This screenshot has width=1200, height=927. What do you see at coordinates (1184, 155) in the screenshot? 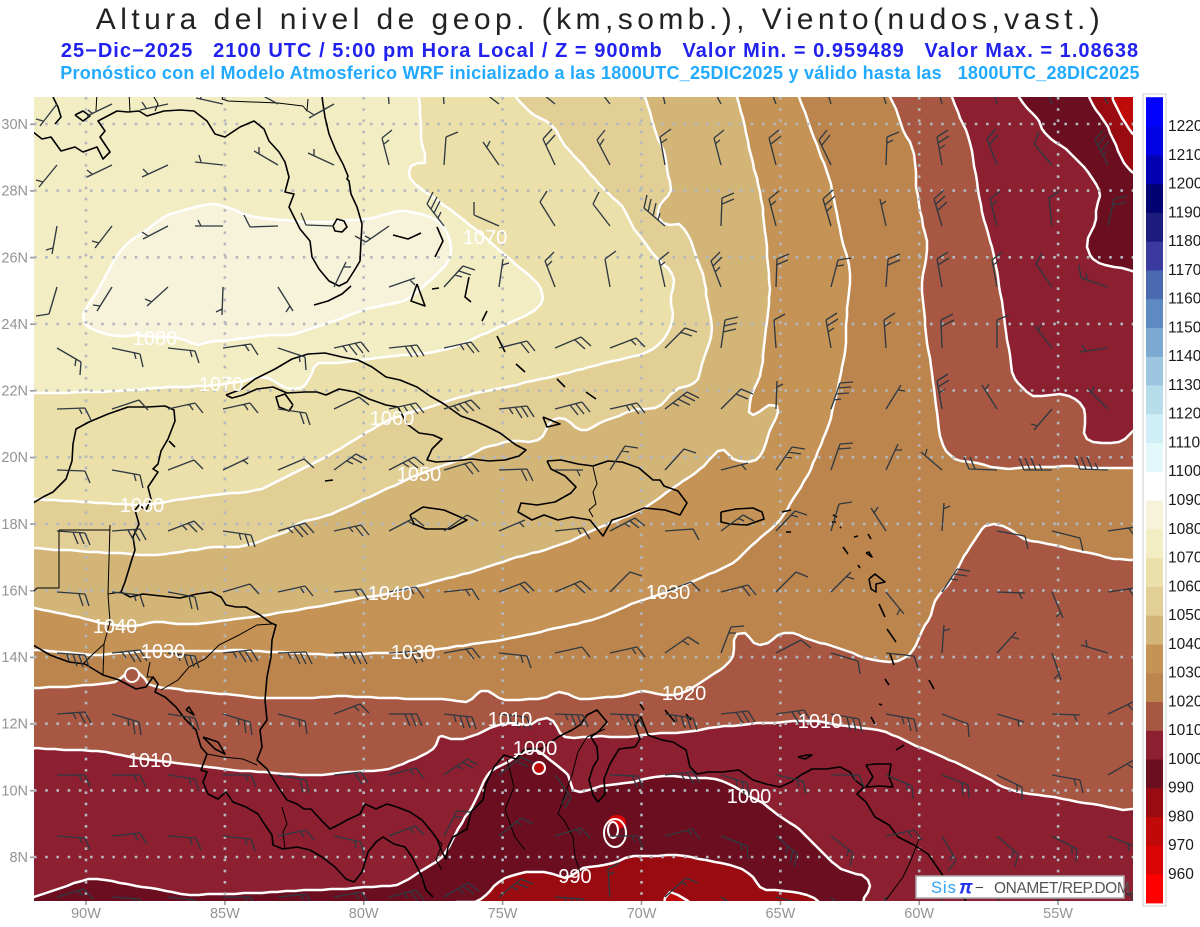
I see `svg-text: 1210` at bounding box center [1184, 155].